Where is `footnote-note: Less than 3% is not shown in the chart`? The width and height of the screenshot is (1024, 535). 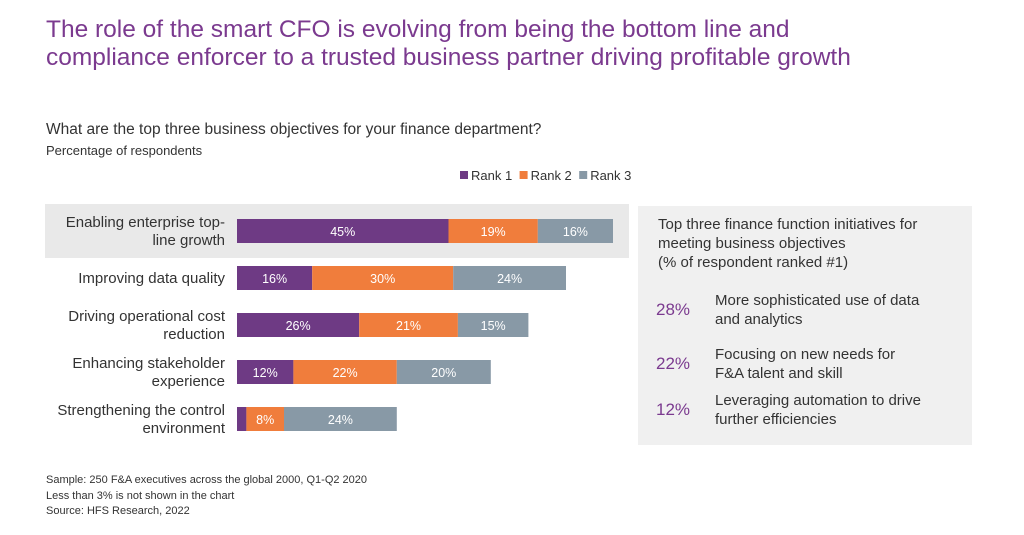
footnote-note: Less than 3% is not shown in the chart is located at coordinates (140, 495).